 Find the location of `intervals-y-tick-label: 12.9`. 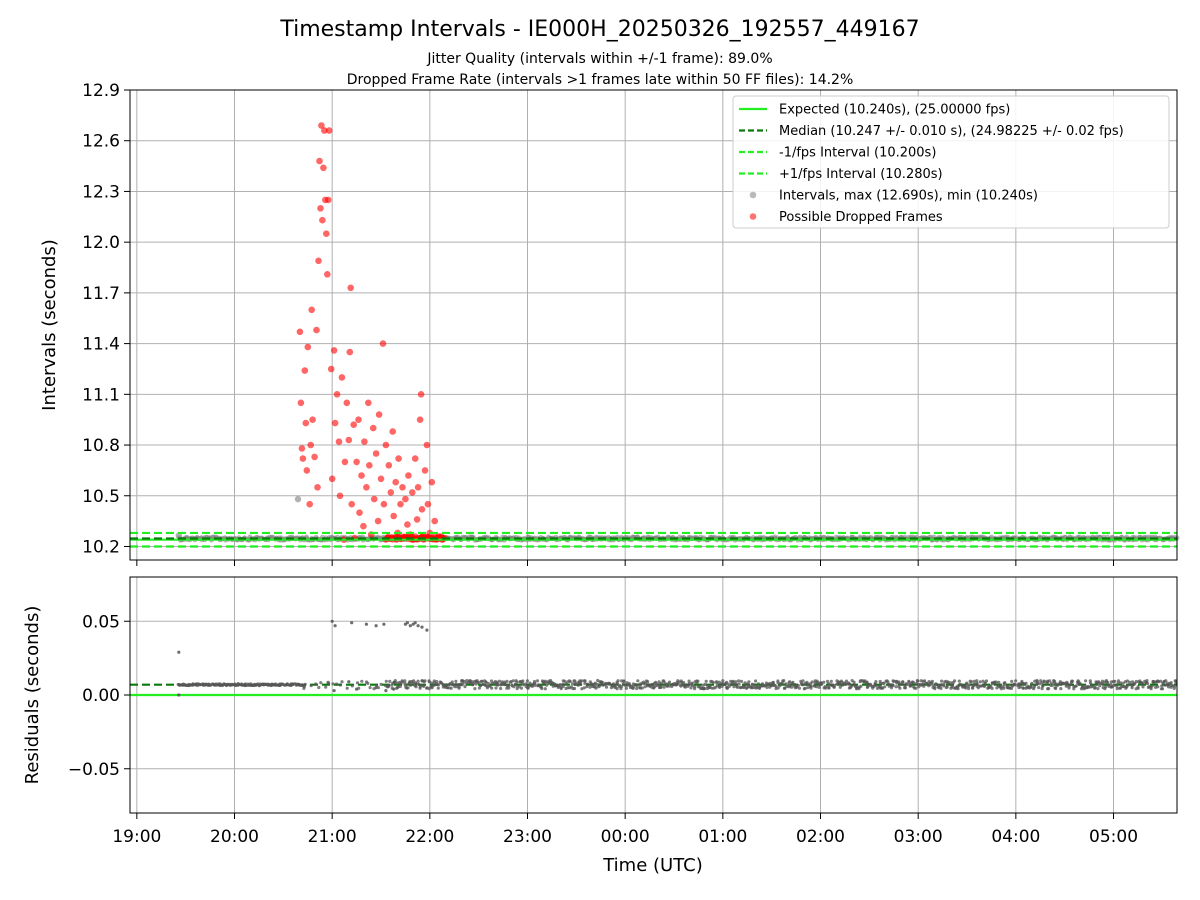

intervals-y-tick-label: 12.9 is located at coordinates (101, 91).